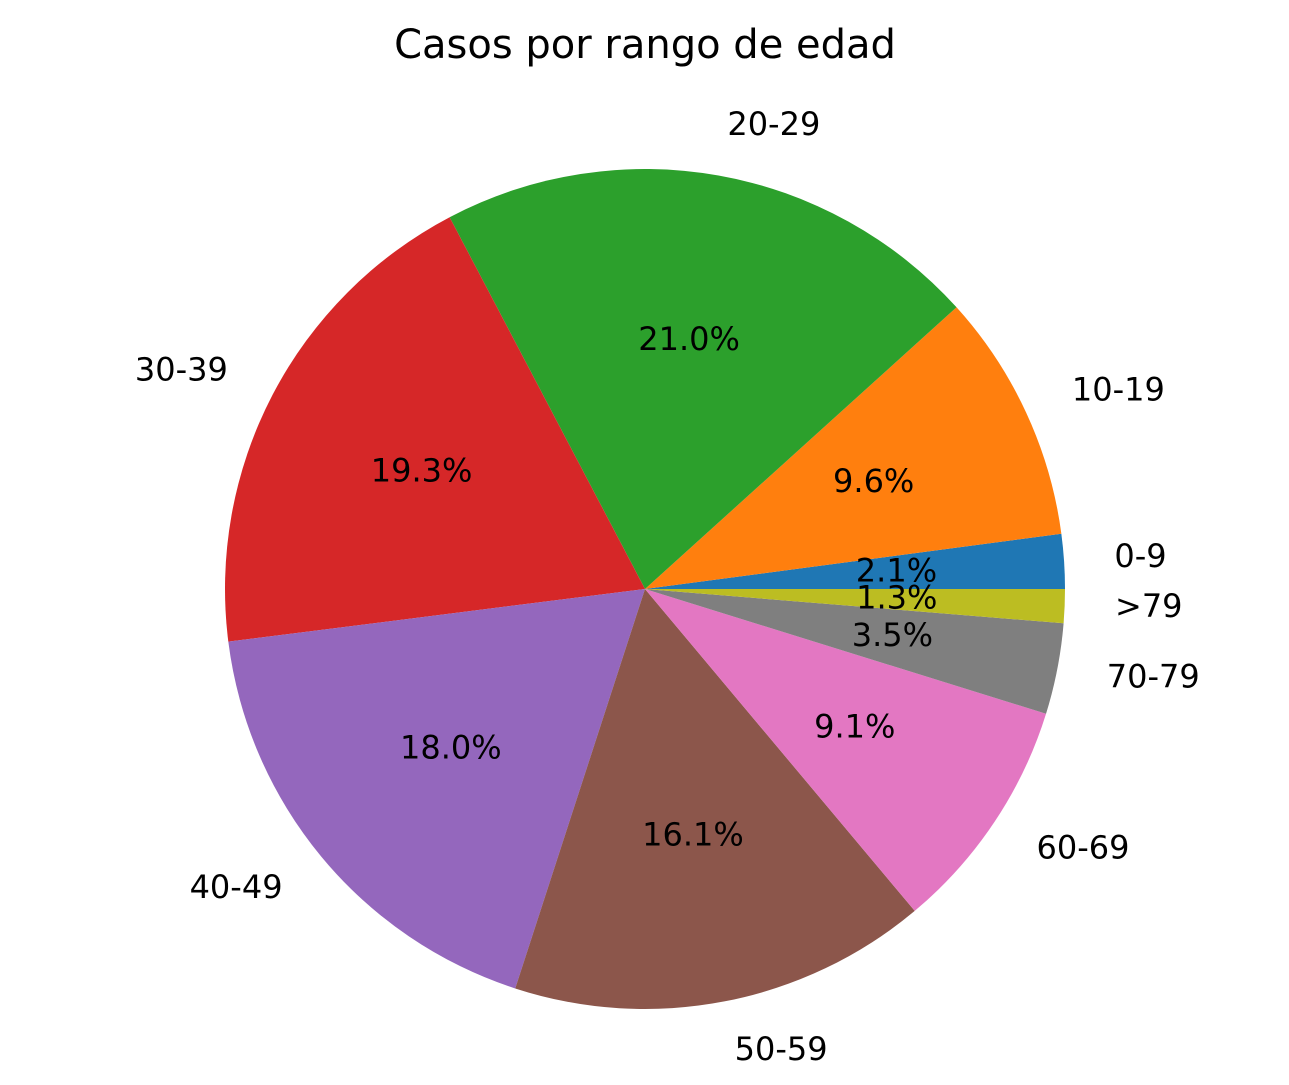  I want to click on slice-percent-label: 2.1%, so click(896, 570).